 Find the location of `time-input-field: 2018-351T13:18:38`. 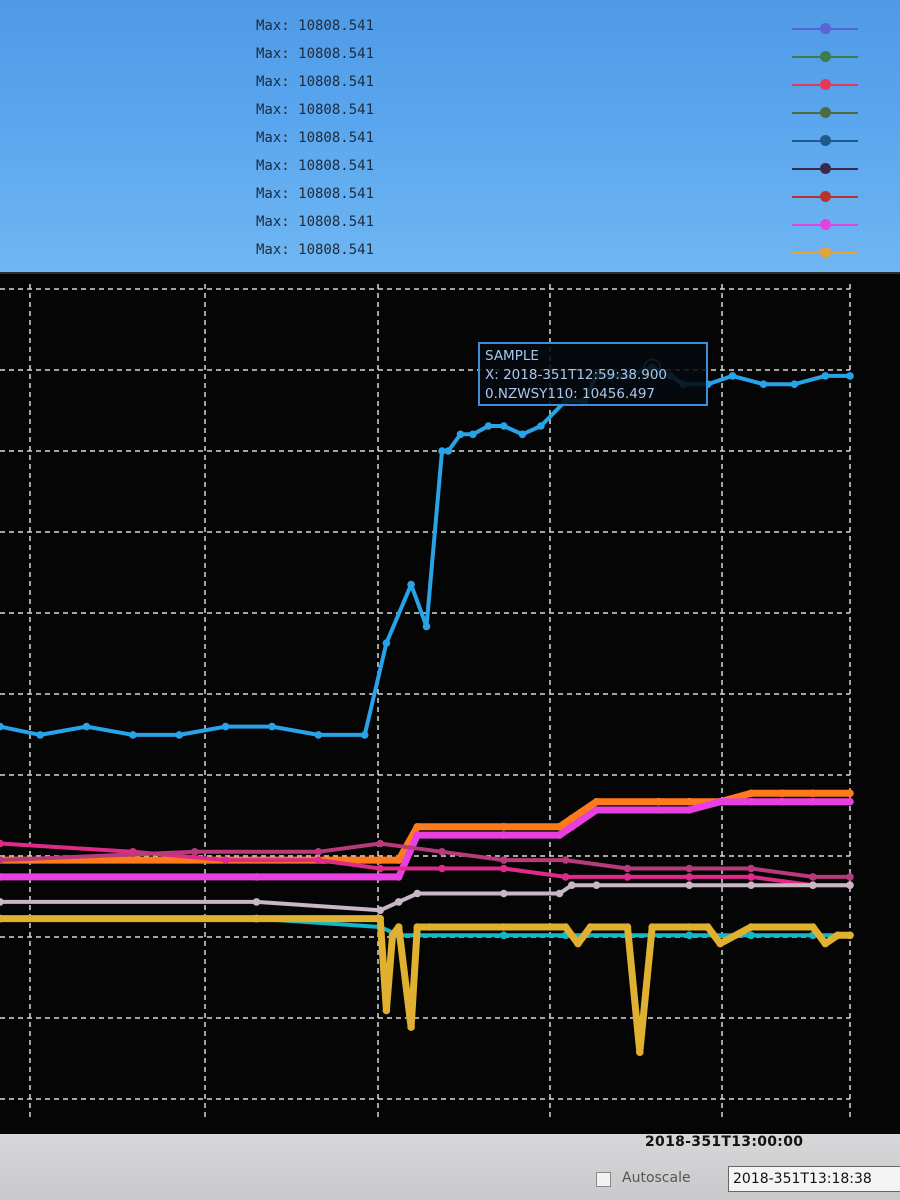

time-input-field: 2018-351T13:18:38 is located at coordinates (814, 1179).